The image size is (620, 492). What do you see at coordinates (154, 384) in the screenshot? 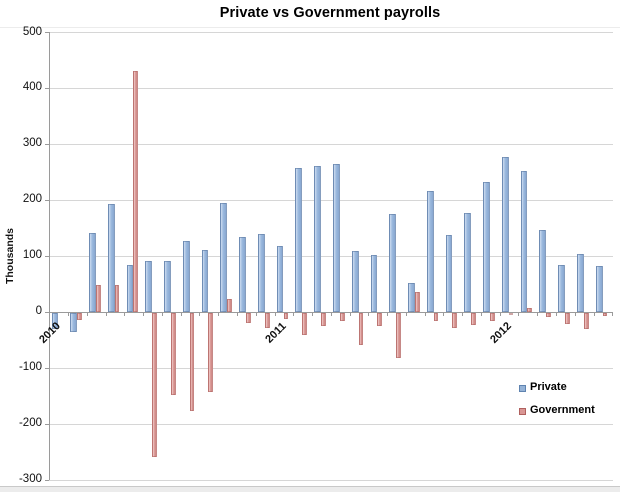
I see `bar-government-jun-2010` at bounding box center [154, 384].